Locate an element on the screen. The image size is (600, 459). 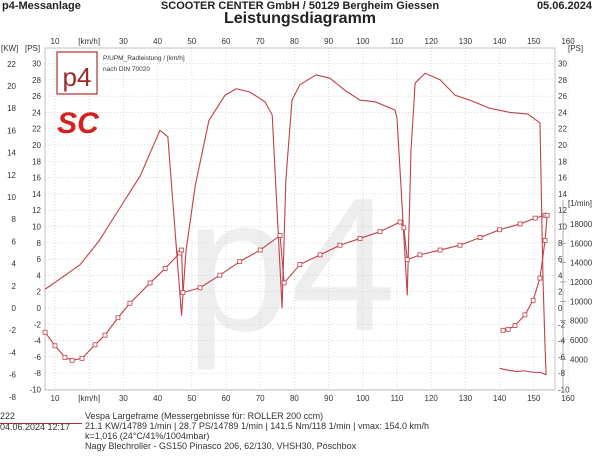
ps-tick-label-right: -2 is located at coordinates (562, 324).